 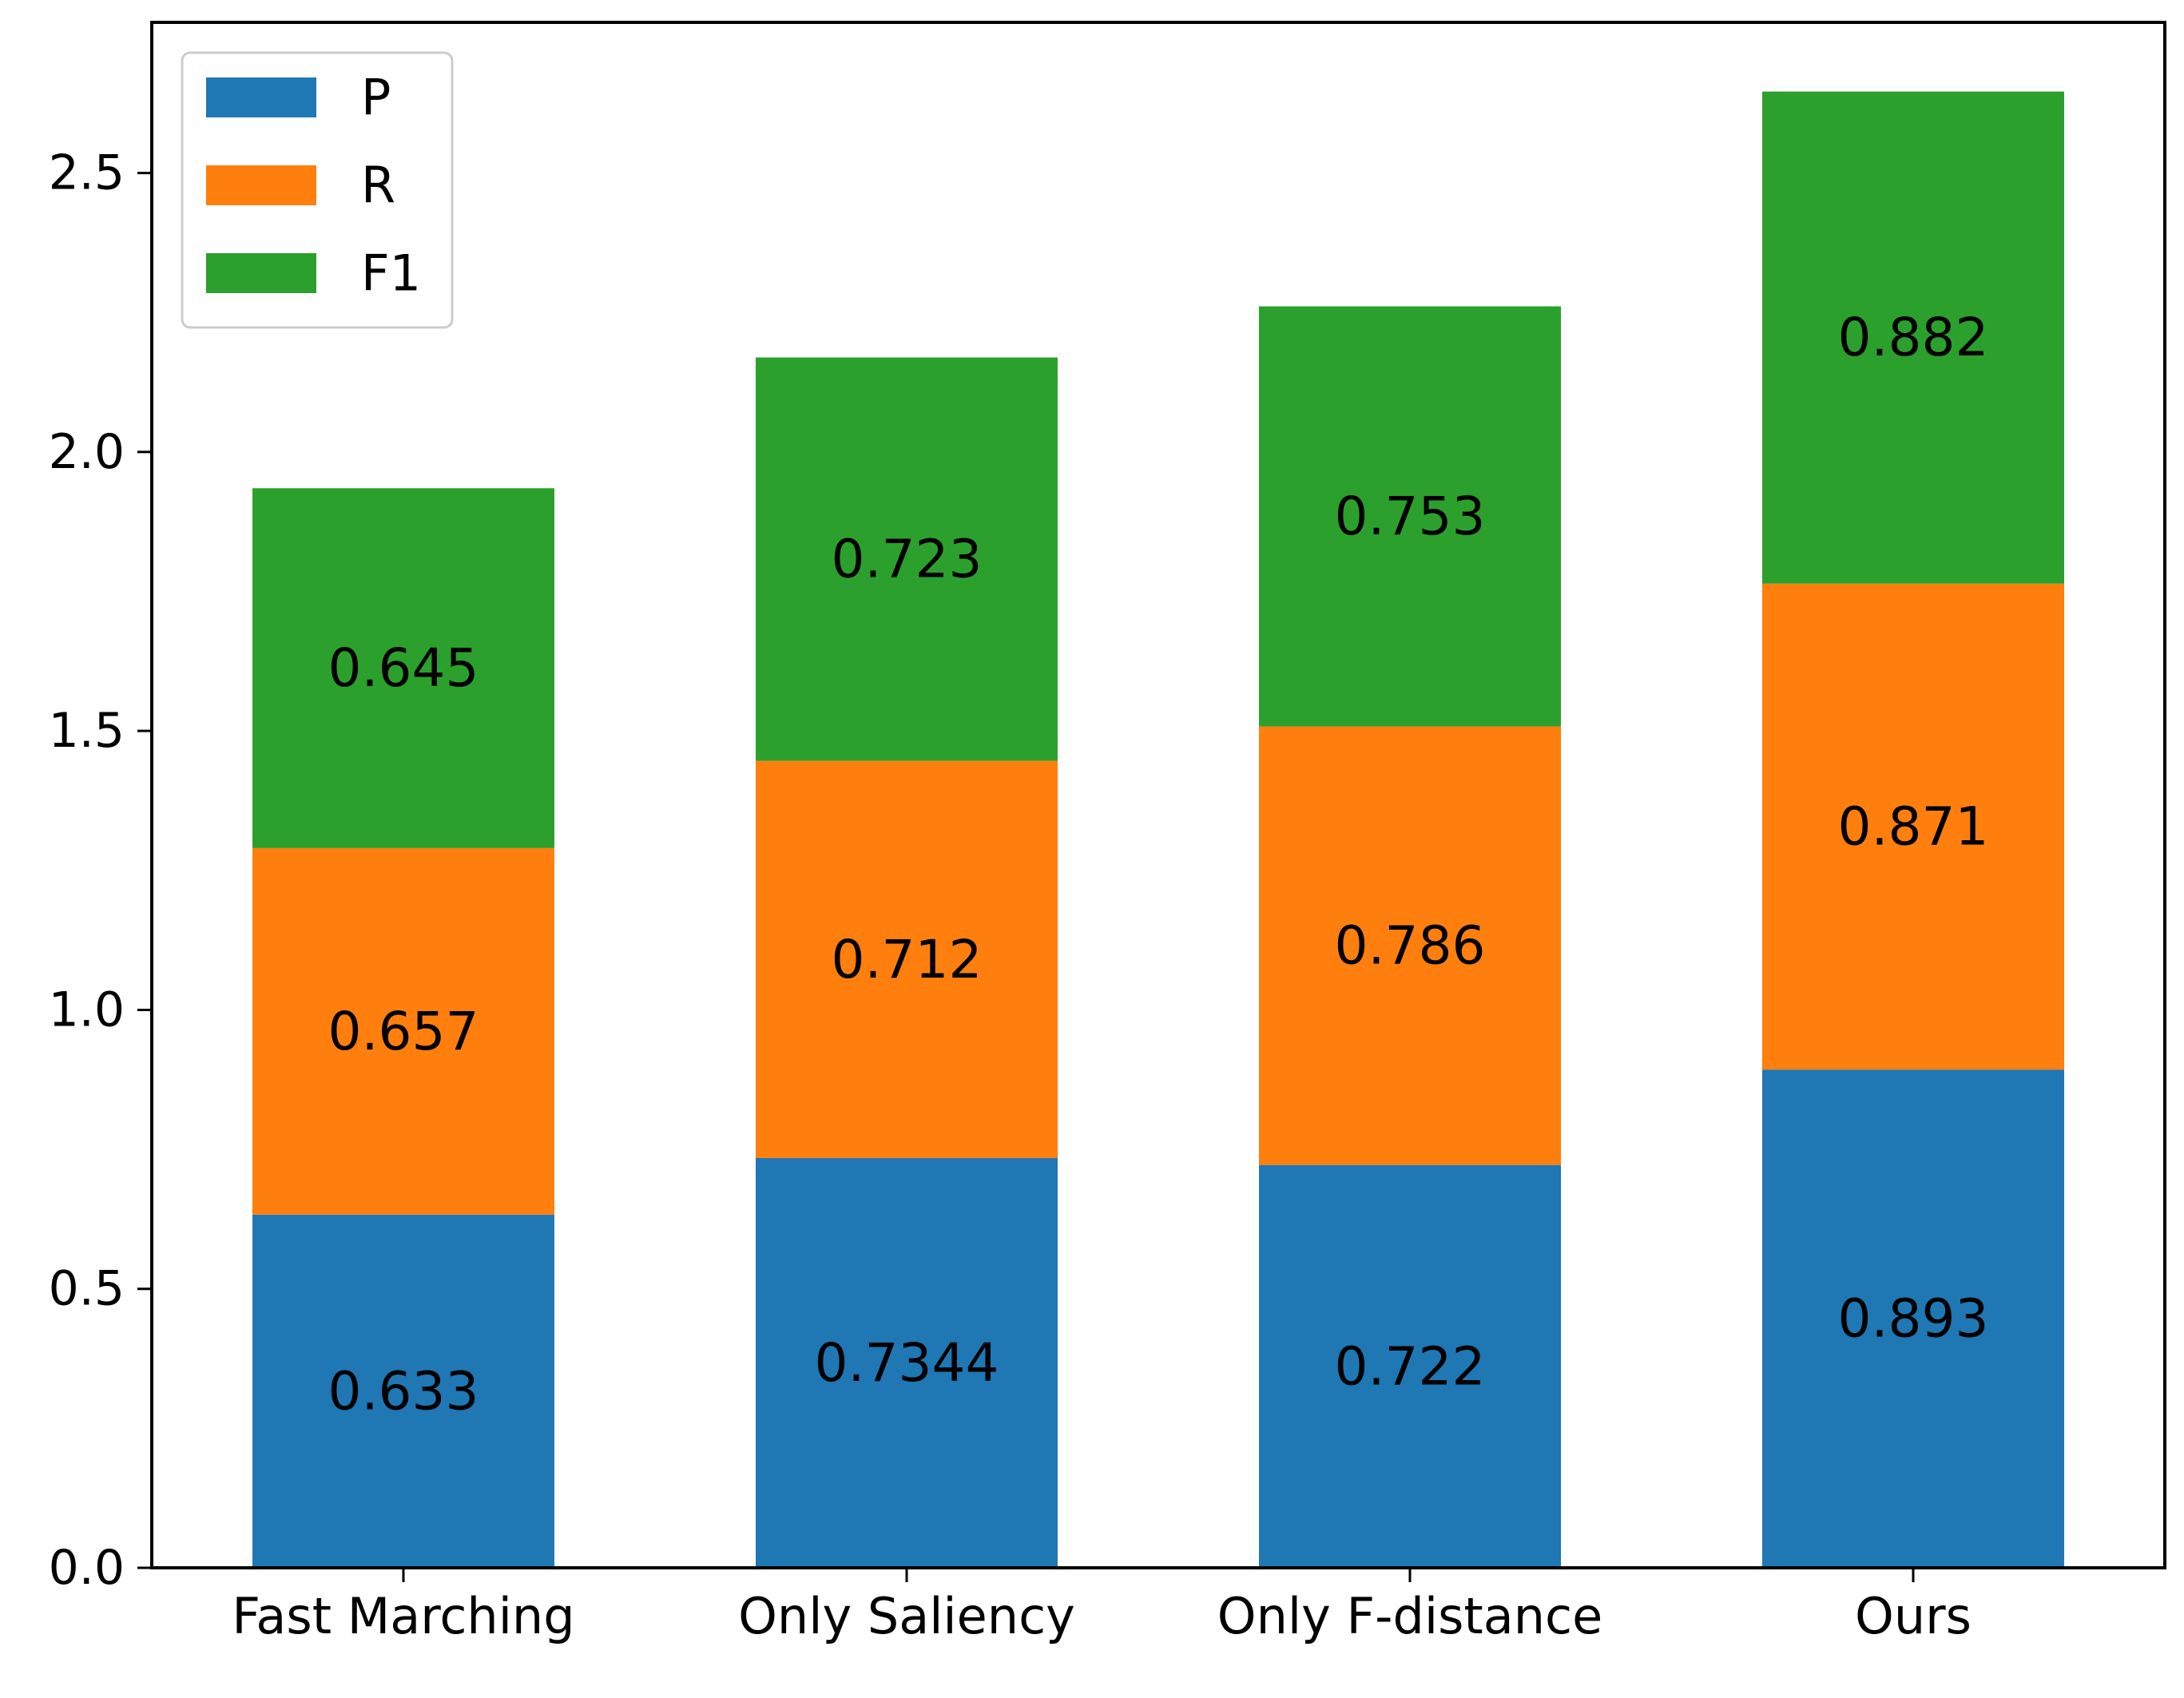 What do you see at coordinates (906, 1616) in the screenshot?
I see `x-tick-label-1: Only Saliency` at bounding box center [906, 1616].